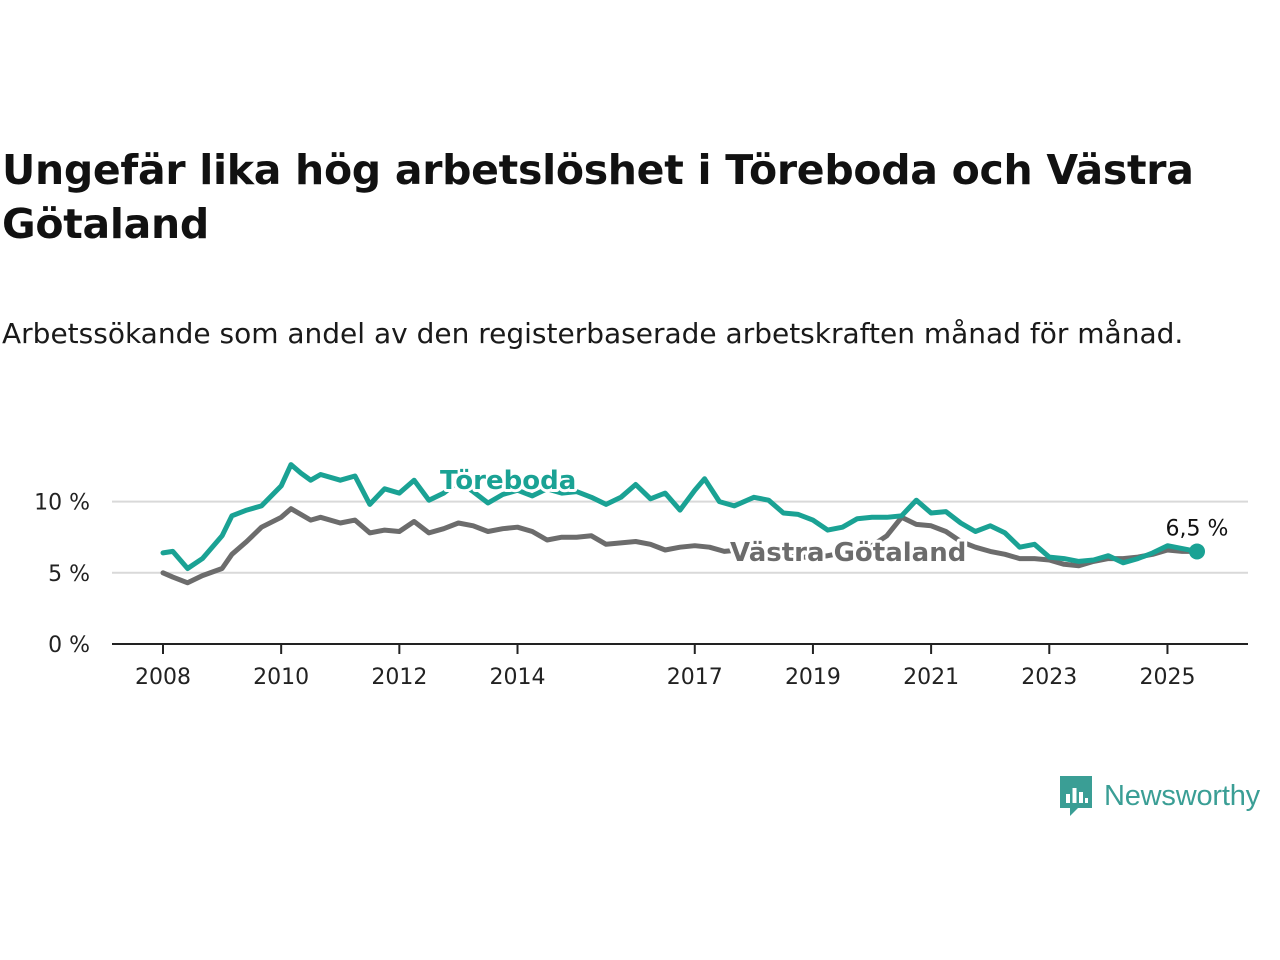  I want to click on series-label: Västra Götaland, so click(848, 553).